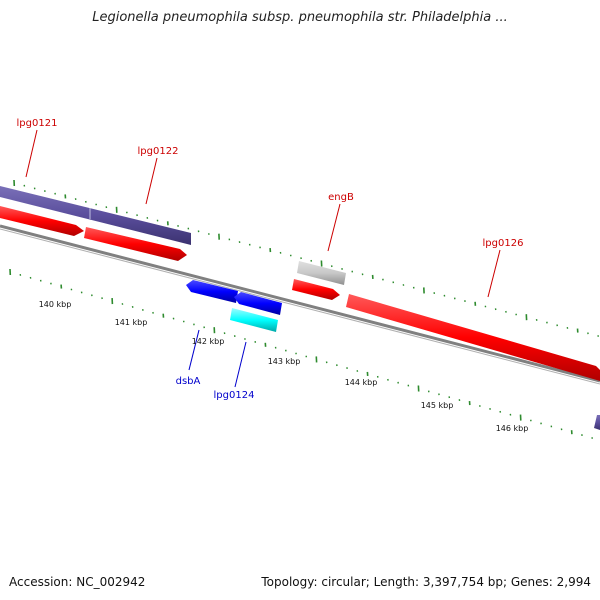  Describe the element at coordinates (135, 244) in the screenshot. I see `gene-arrow-lpg0122` at that location.